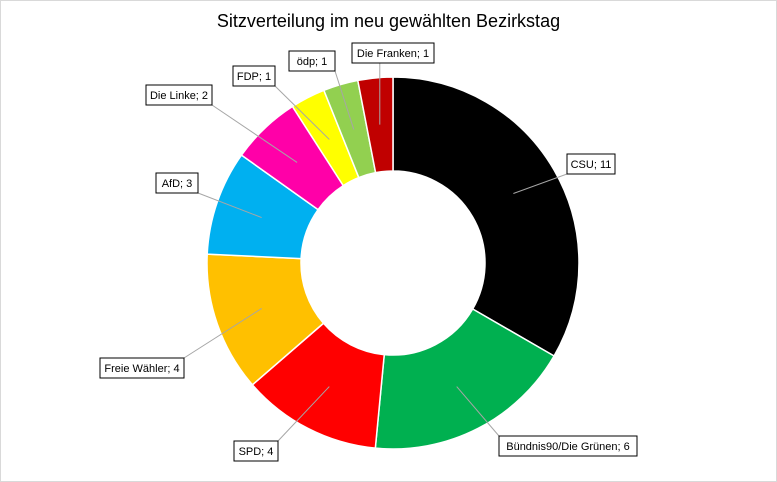 This screenshot has height=482, width=777. I want to click on label-box-freie-wahler, so click(142, 368).